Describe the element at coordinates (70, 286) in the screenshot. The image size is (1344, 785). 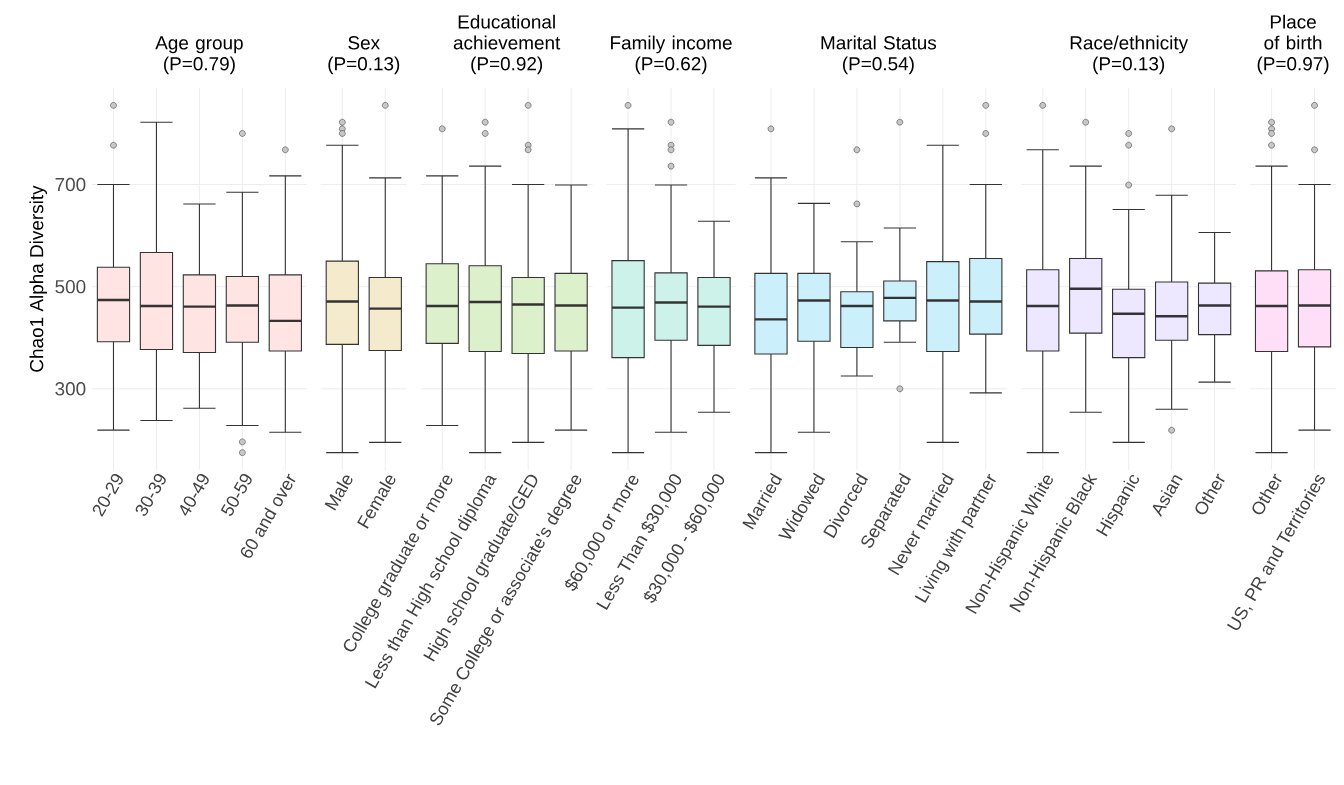
I see `y-tick-label: 500` at that location.